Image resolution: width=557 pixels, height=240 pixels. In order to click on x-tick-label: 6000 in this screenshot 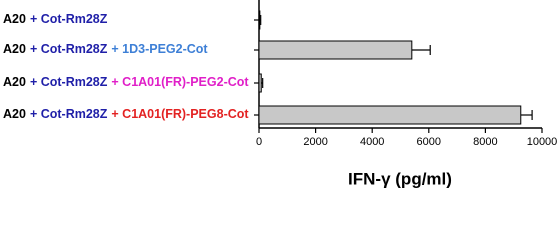, I will do `click(429, 142)`.